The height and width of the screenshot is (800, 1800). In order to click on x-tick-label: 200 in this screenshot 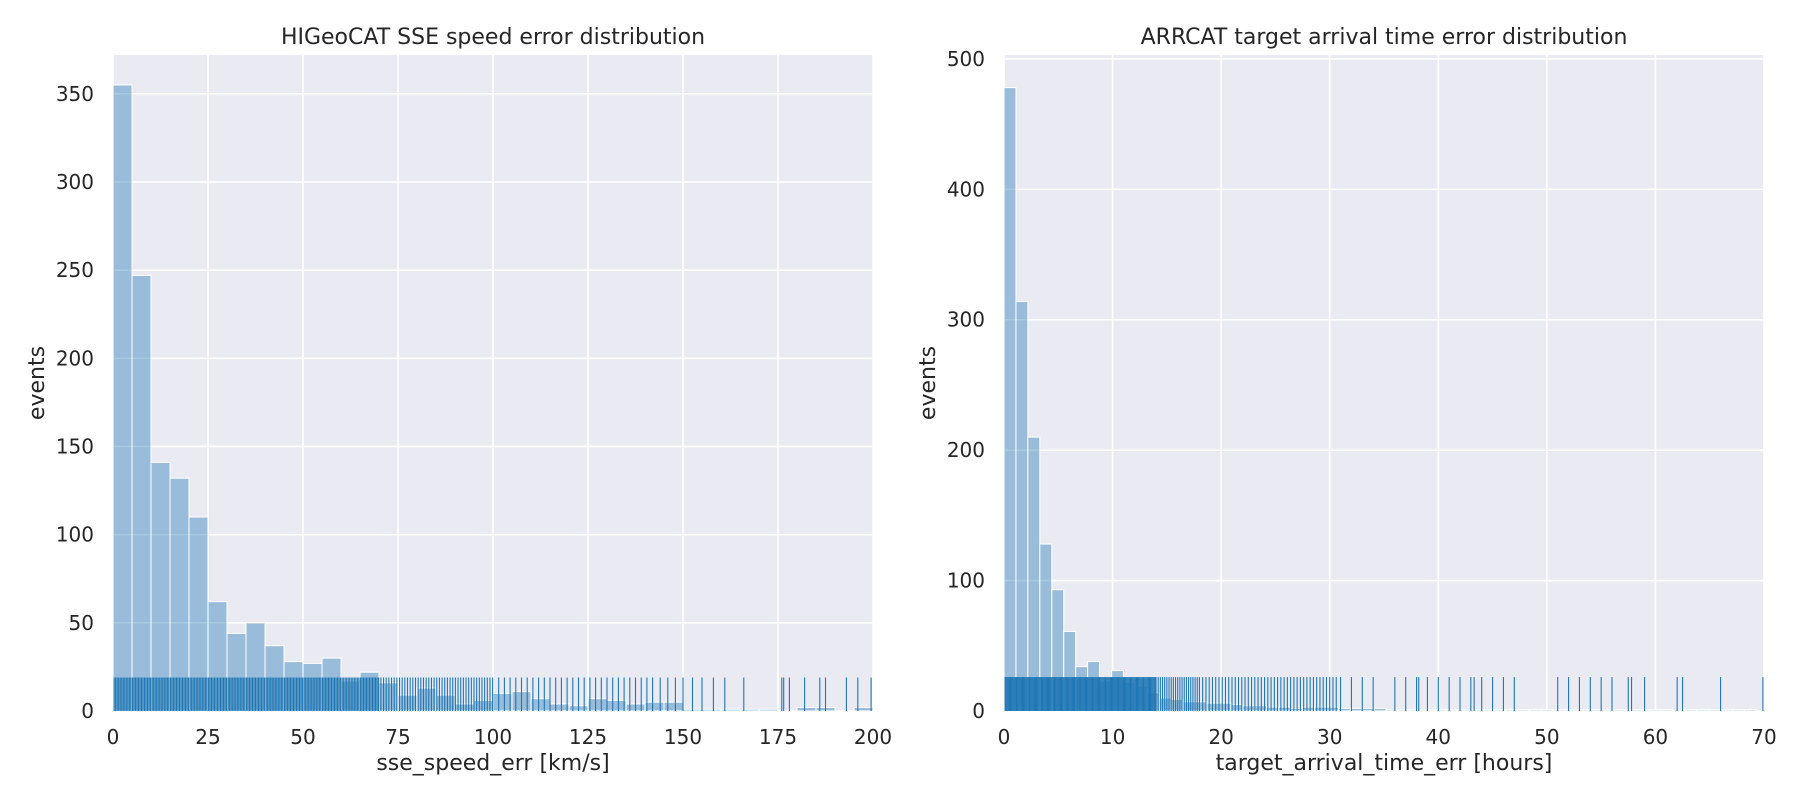, I will do `click(873, 737)`.